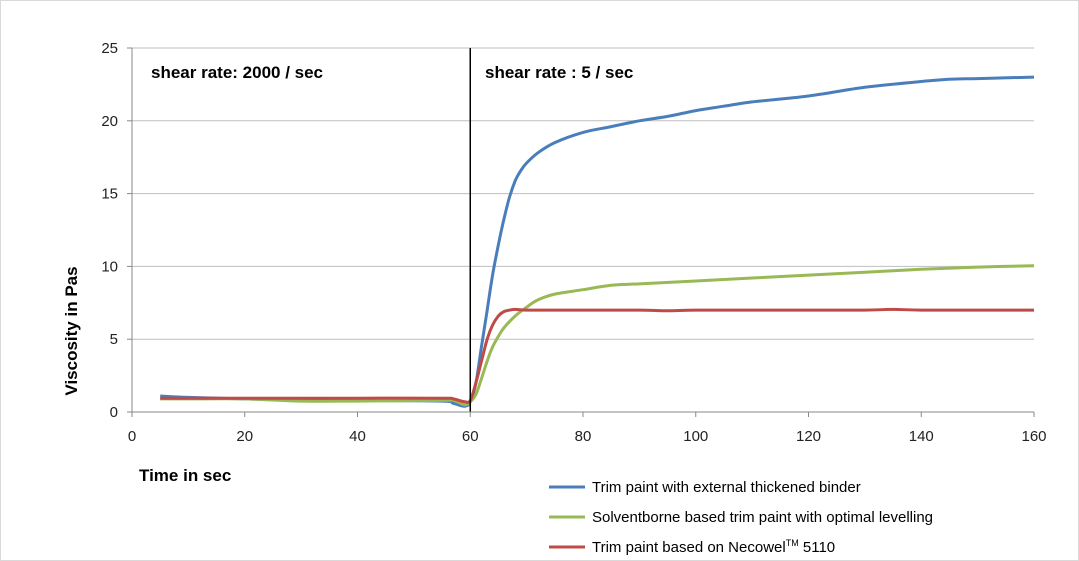 The width and height of the screenshot is (1079, 561). What do you see at coordinates (185, 475) in the screenshot?
I see `x-axis-title: Time in sec` at bounding box center [185, 475].